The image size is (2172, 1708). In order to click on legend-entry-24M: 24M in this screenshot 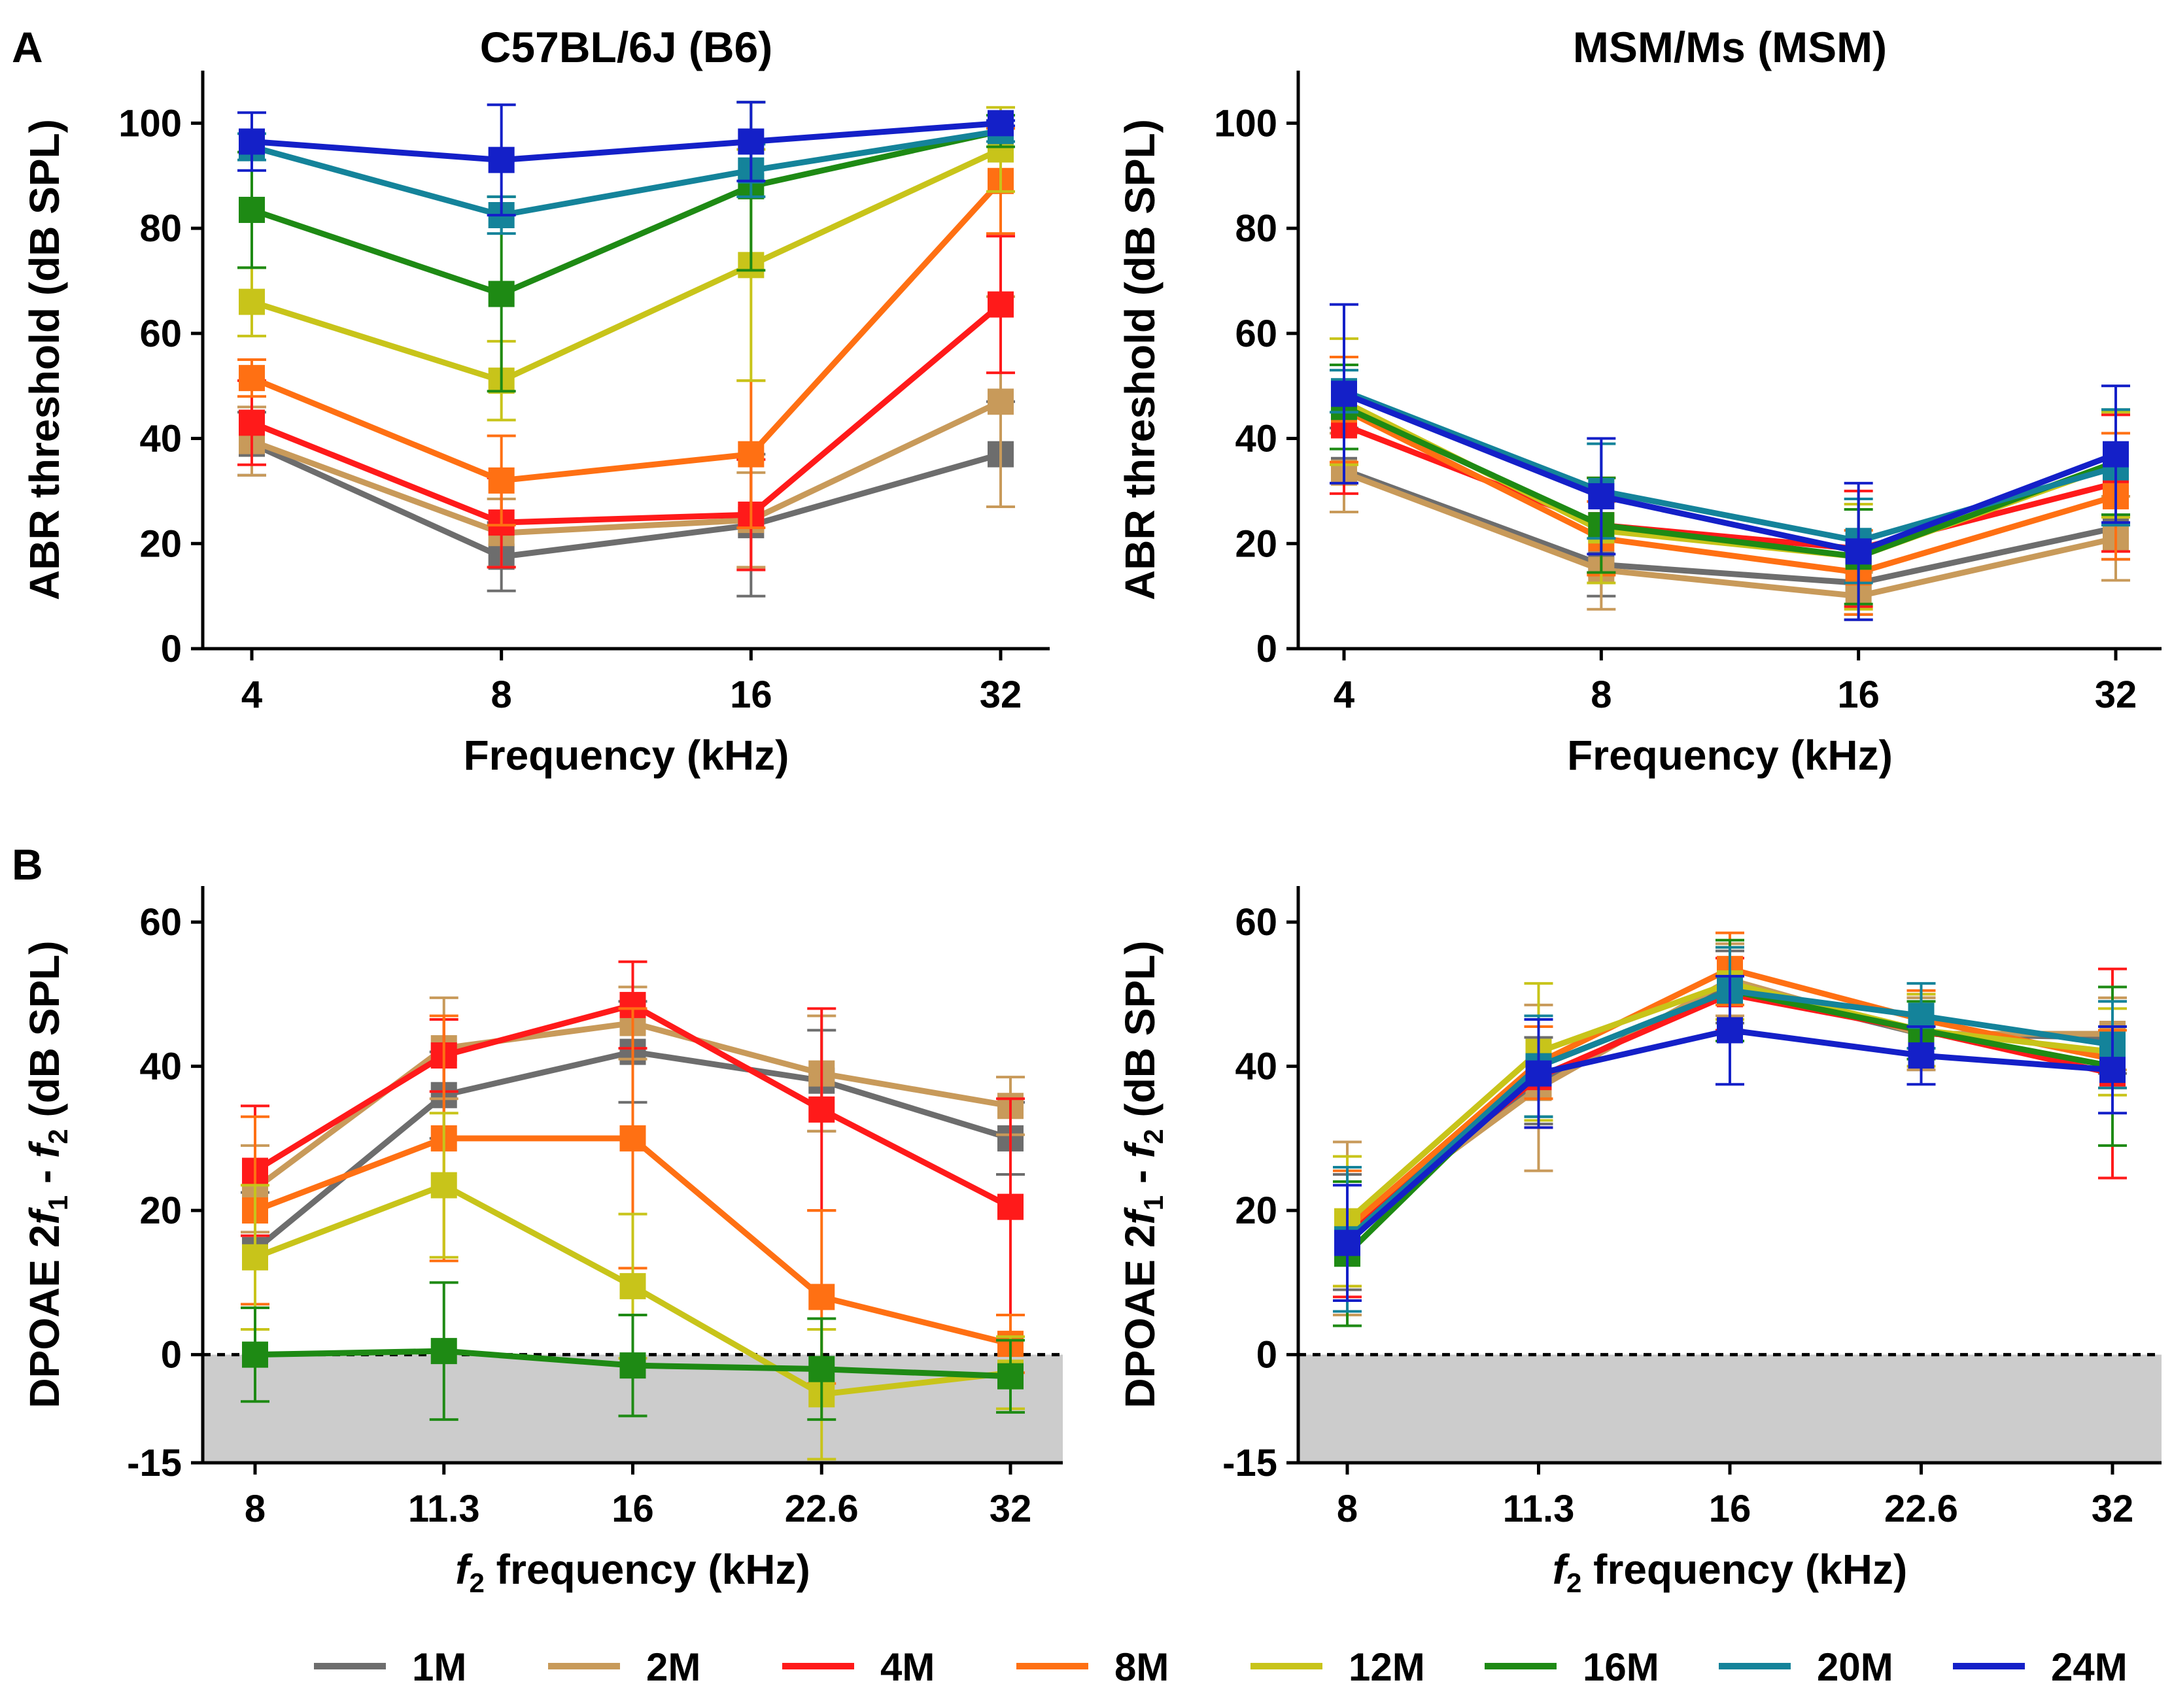, I will do `click(2040, 1667)`.